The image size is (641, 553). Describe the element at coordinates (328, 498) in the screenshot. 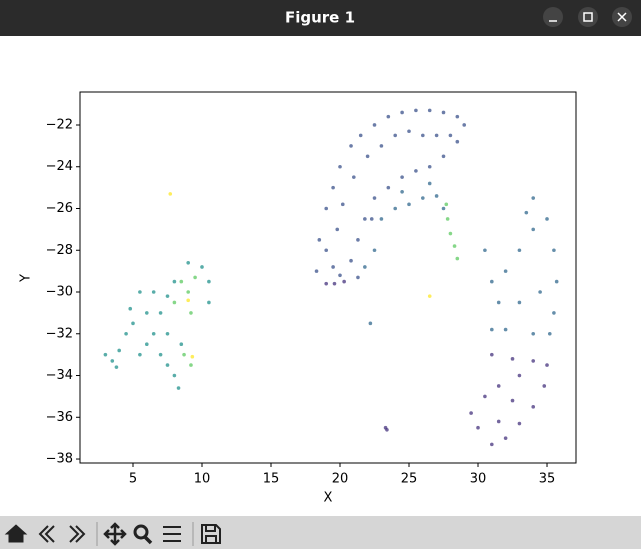

I see `x-axis-label: X` at that location.